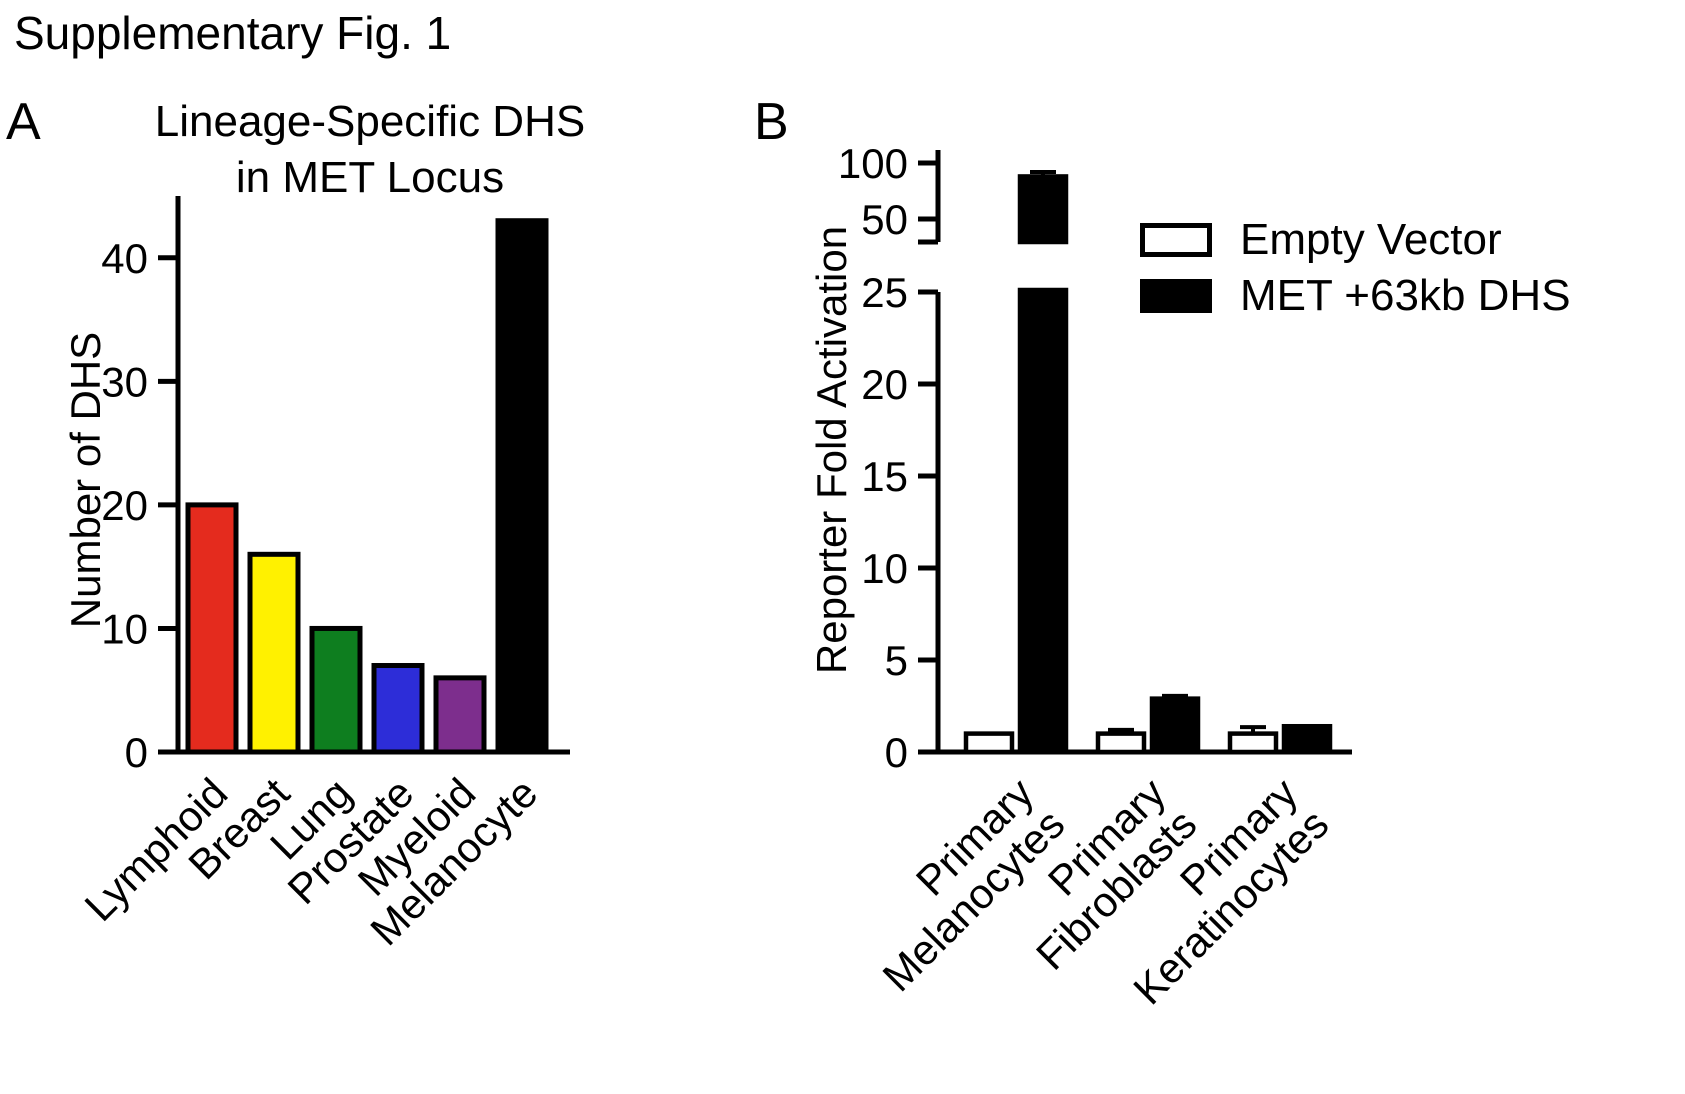  What do you see at coordinates (274, 653) in the screenshot?
I see `panel-a-bar-breast` at bounding box center [274, 653].